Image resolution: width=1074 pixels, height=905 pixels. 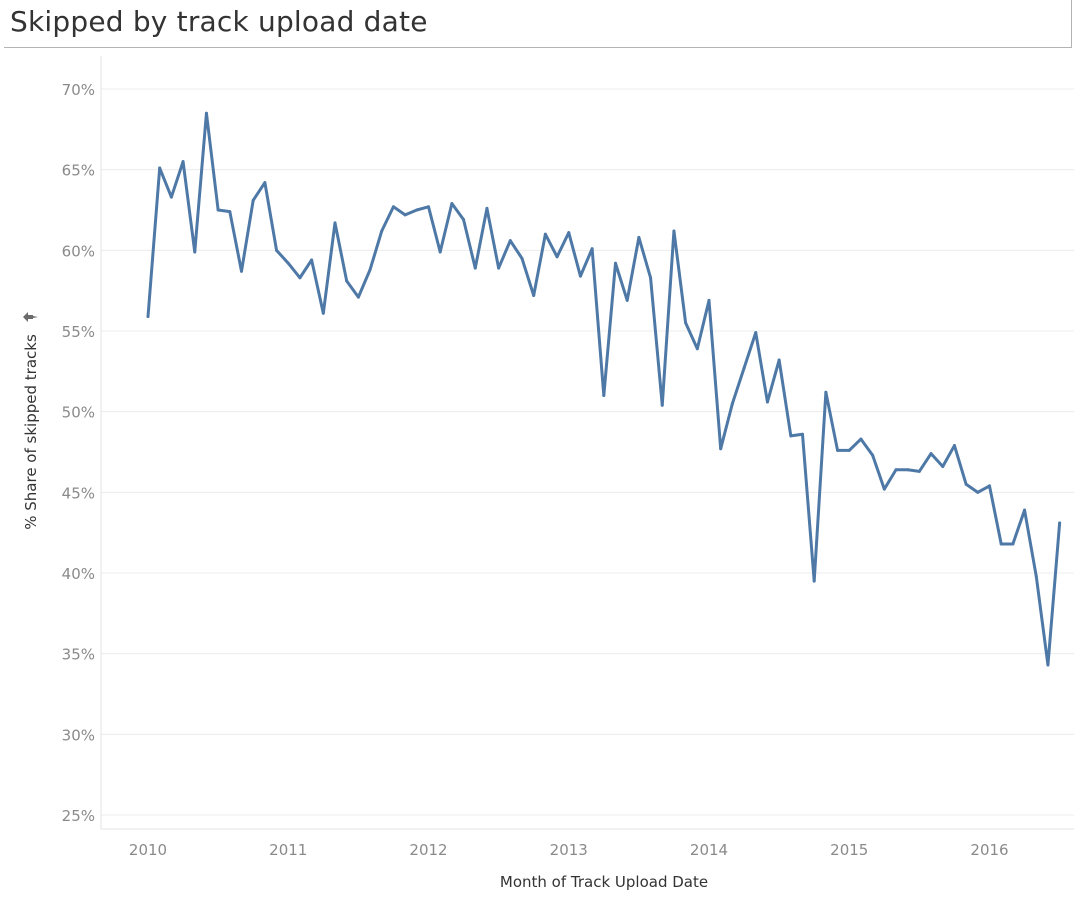 I want to click on x-tick-label: 2014, so click(x=709, y=850).